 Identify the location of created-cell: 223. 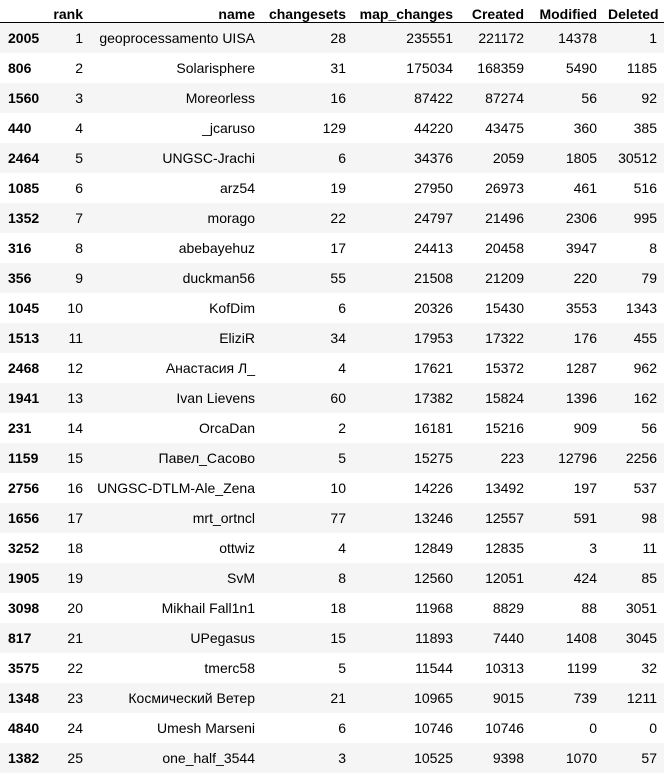
(512, 457).